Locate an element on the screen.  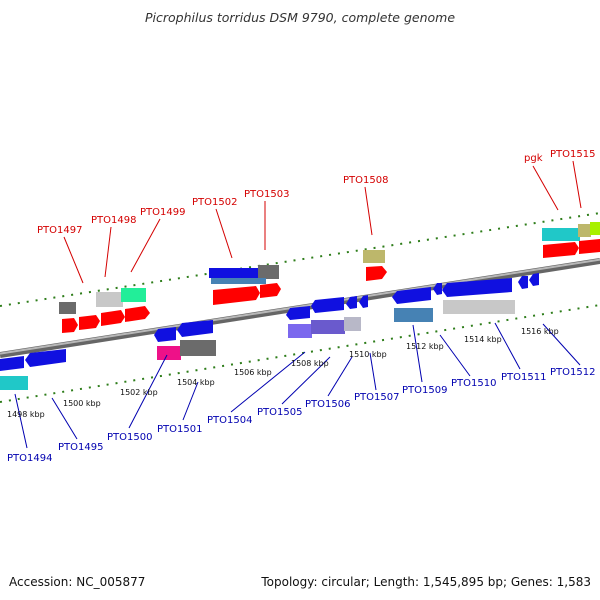
gene-label: PTO1497 is located at coordinates (59, 230).